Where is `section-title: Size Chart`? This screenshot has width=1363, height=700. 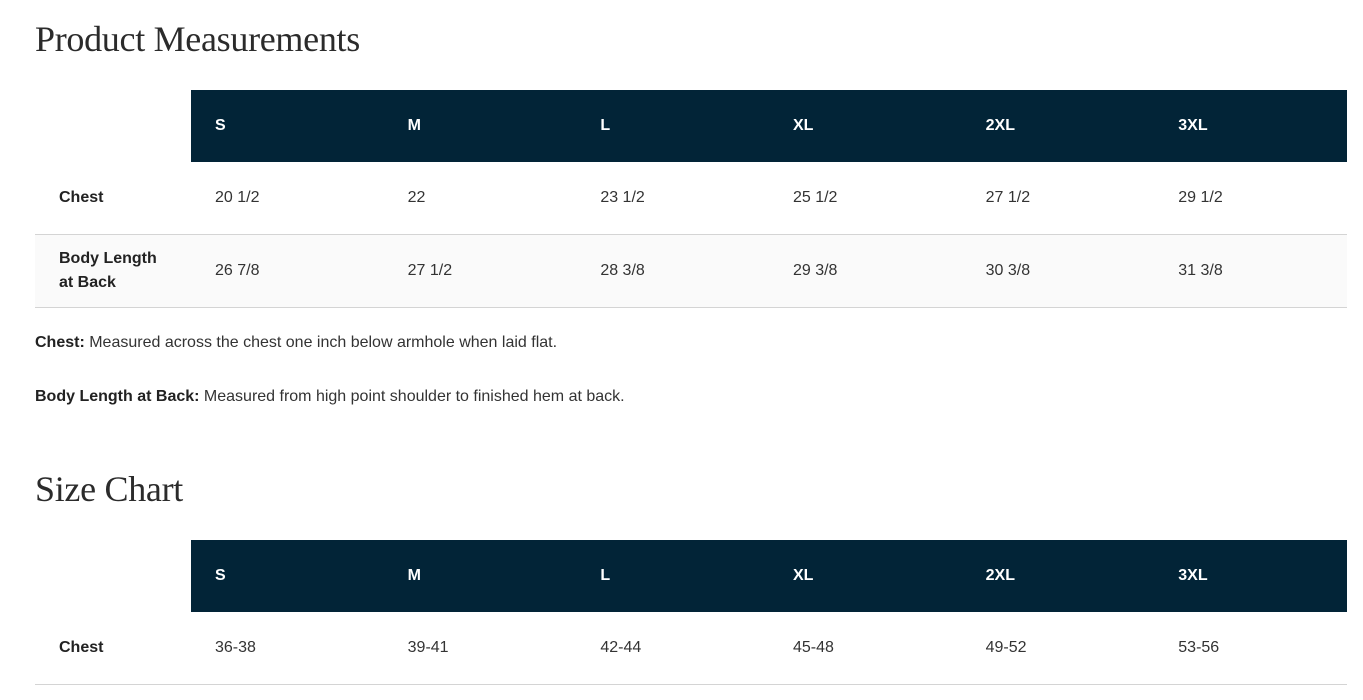 section-title: Size Chart is located at coordinates (109, 489).